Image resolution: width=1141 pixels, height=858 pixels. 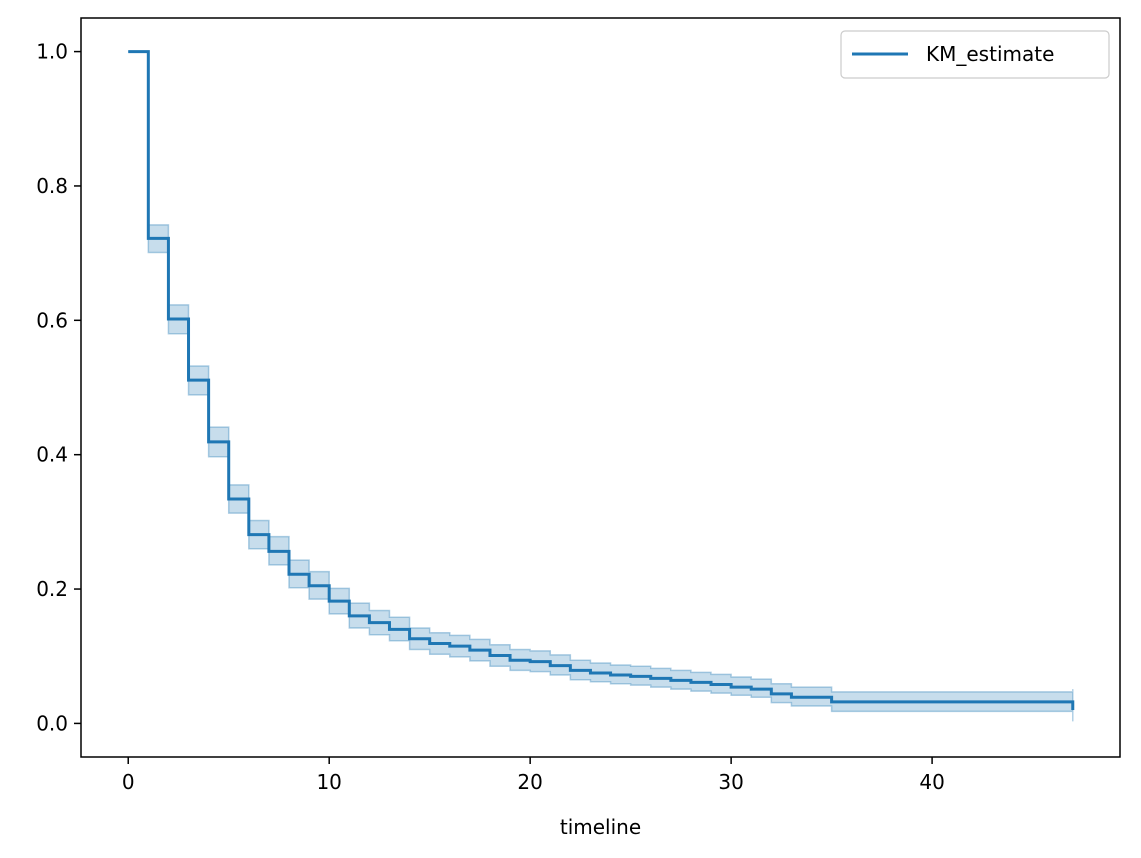 I want to click on x-tick-label: 10, so click(x=328, y=782).